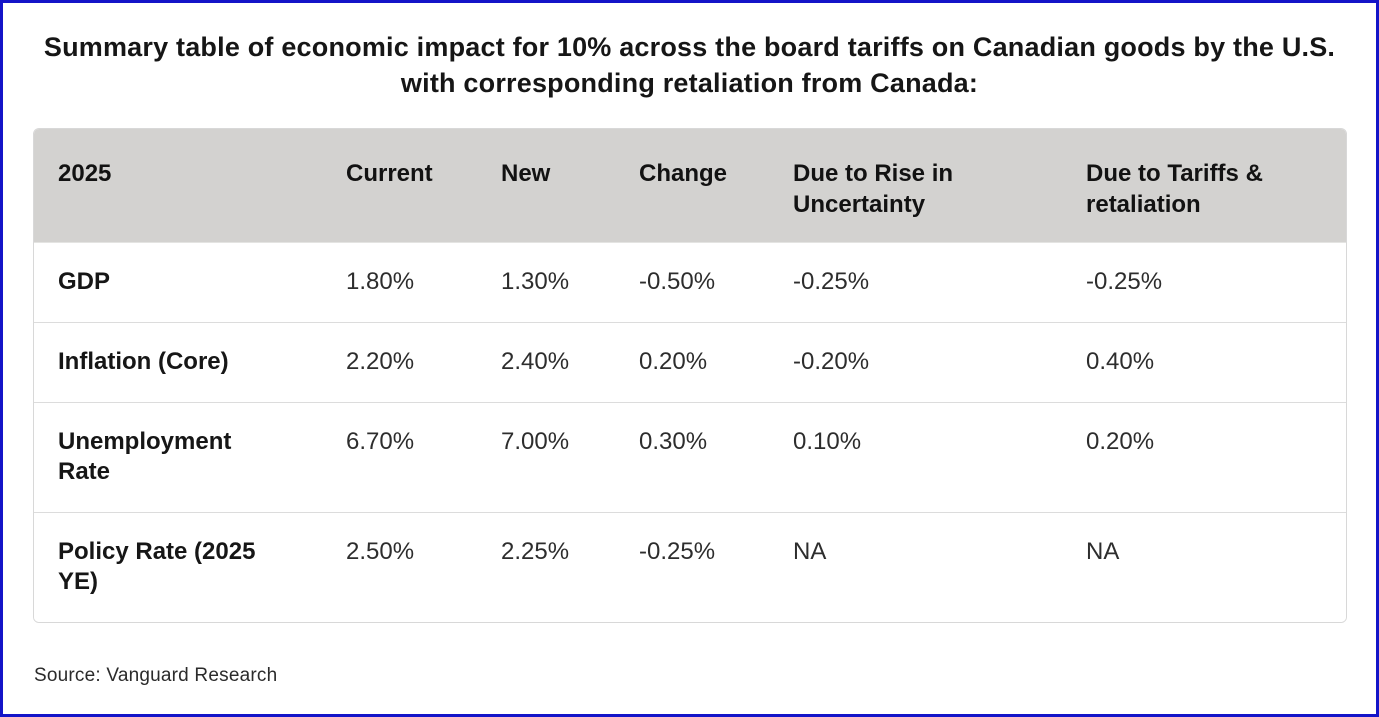  What do you see at coordinates (178, 185) in the screenshot?
I see `column-header-1: 2025` at bounding box center [178, 185].